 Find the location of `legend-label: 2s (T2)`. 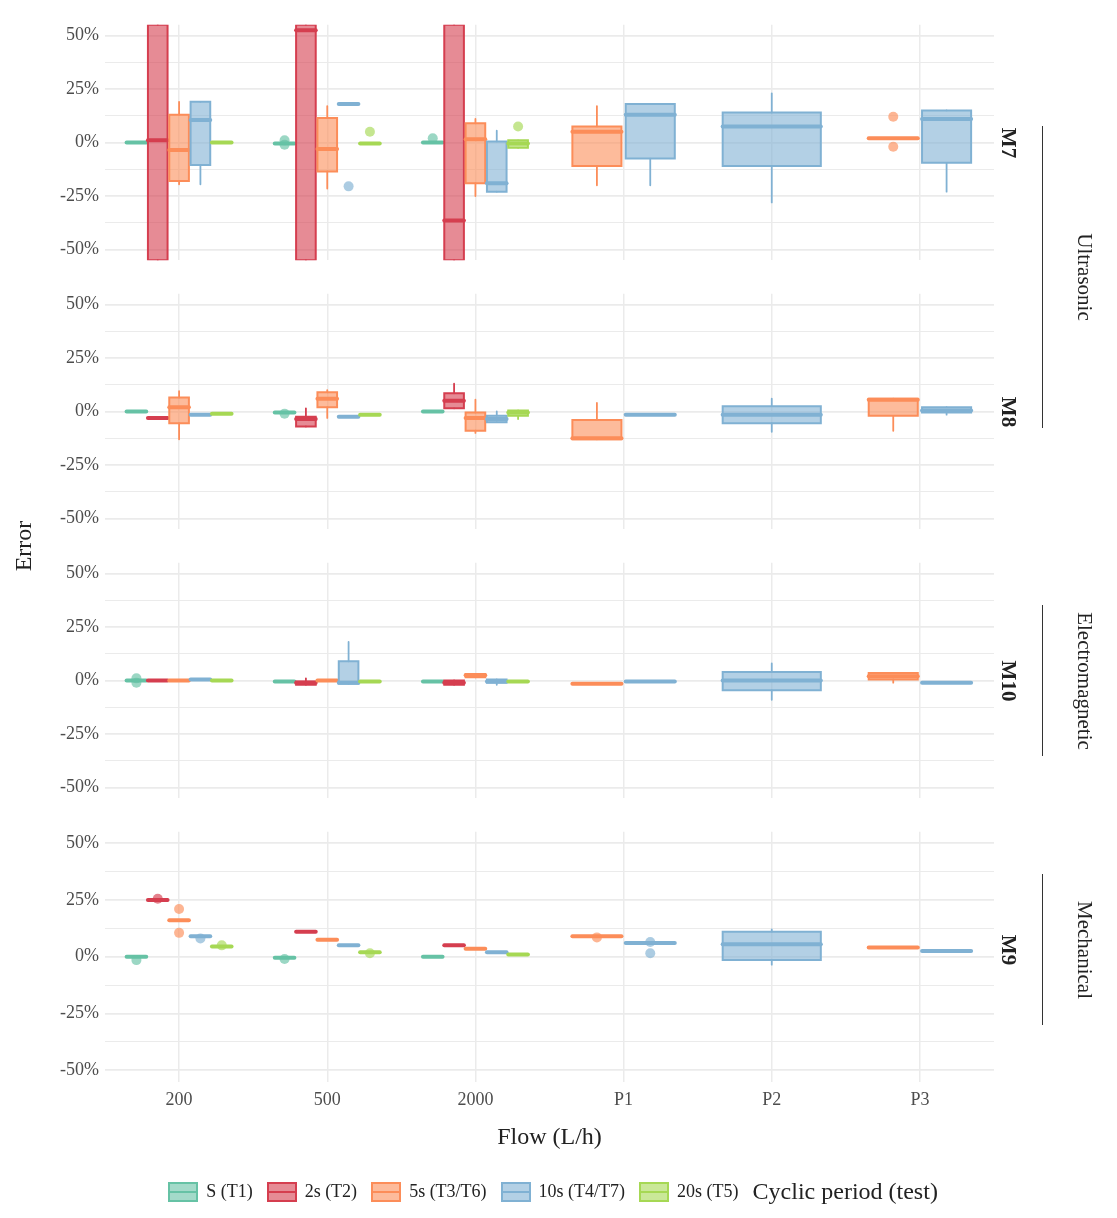

legend-label: 2s (T2) is located at coordinates (331, 1191).